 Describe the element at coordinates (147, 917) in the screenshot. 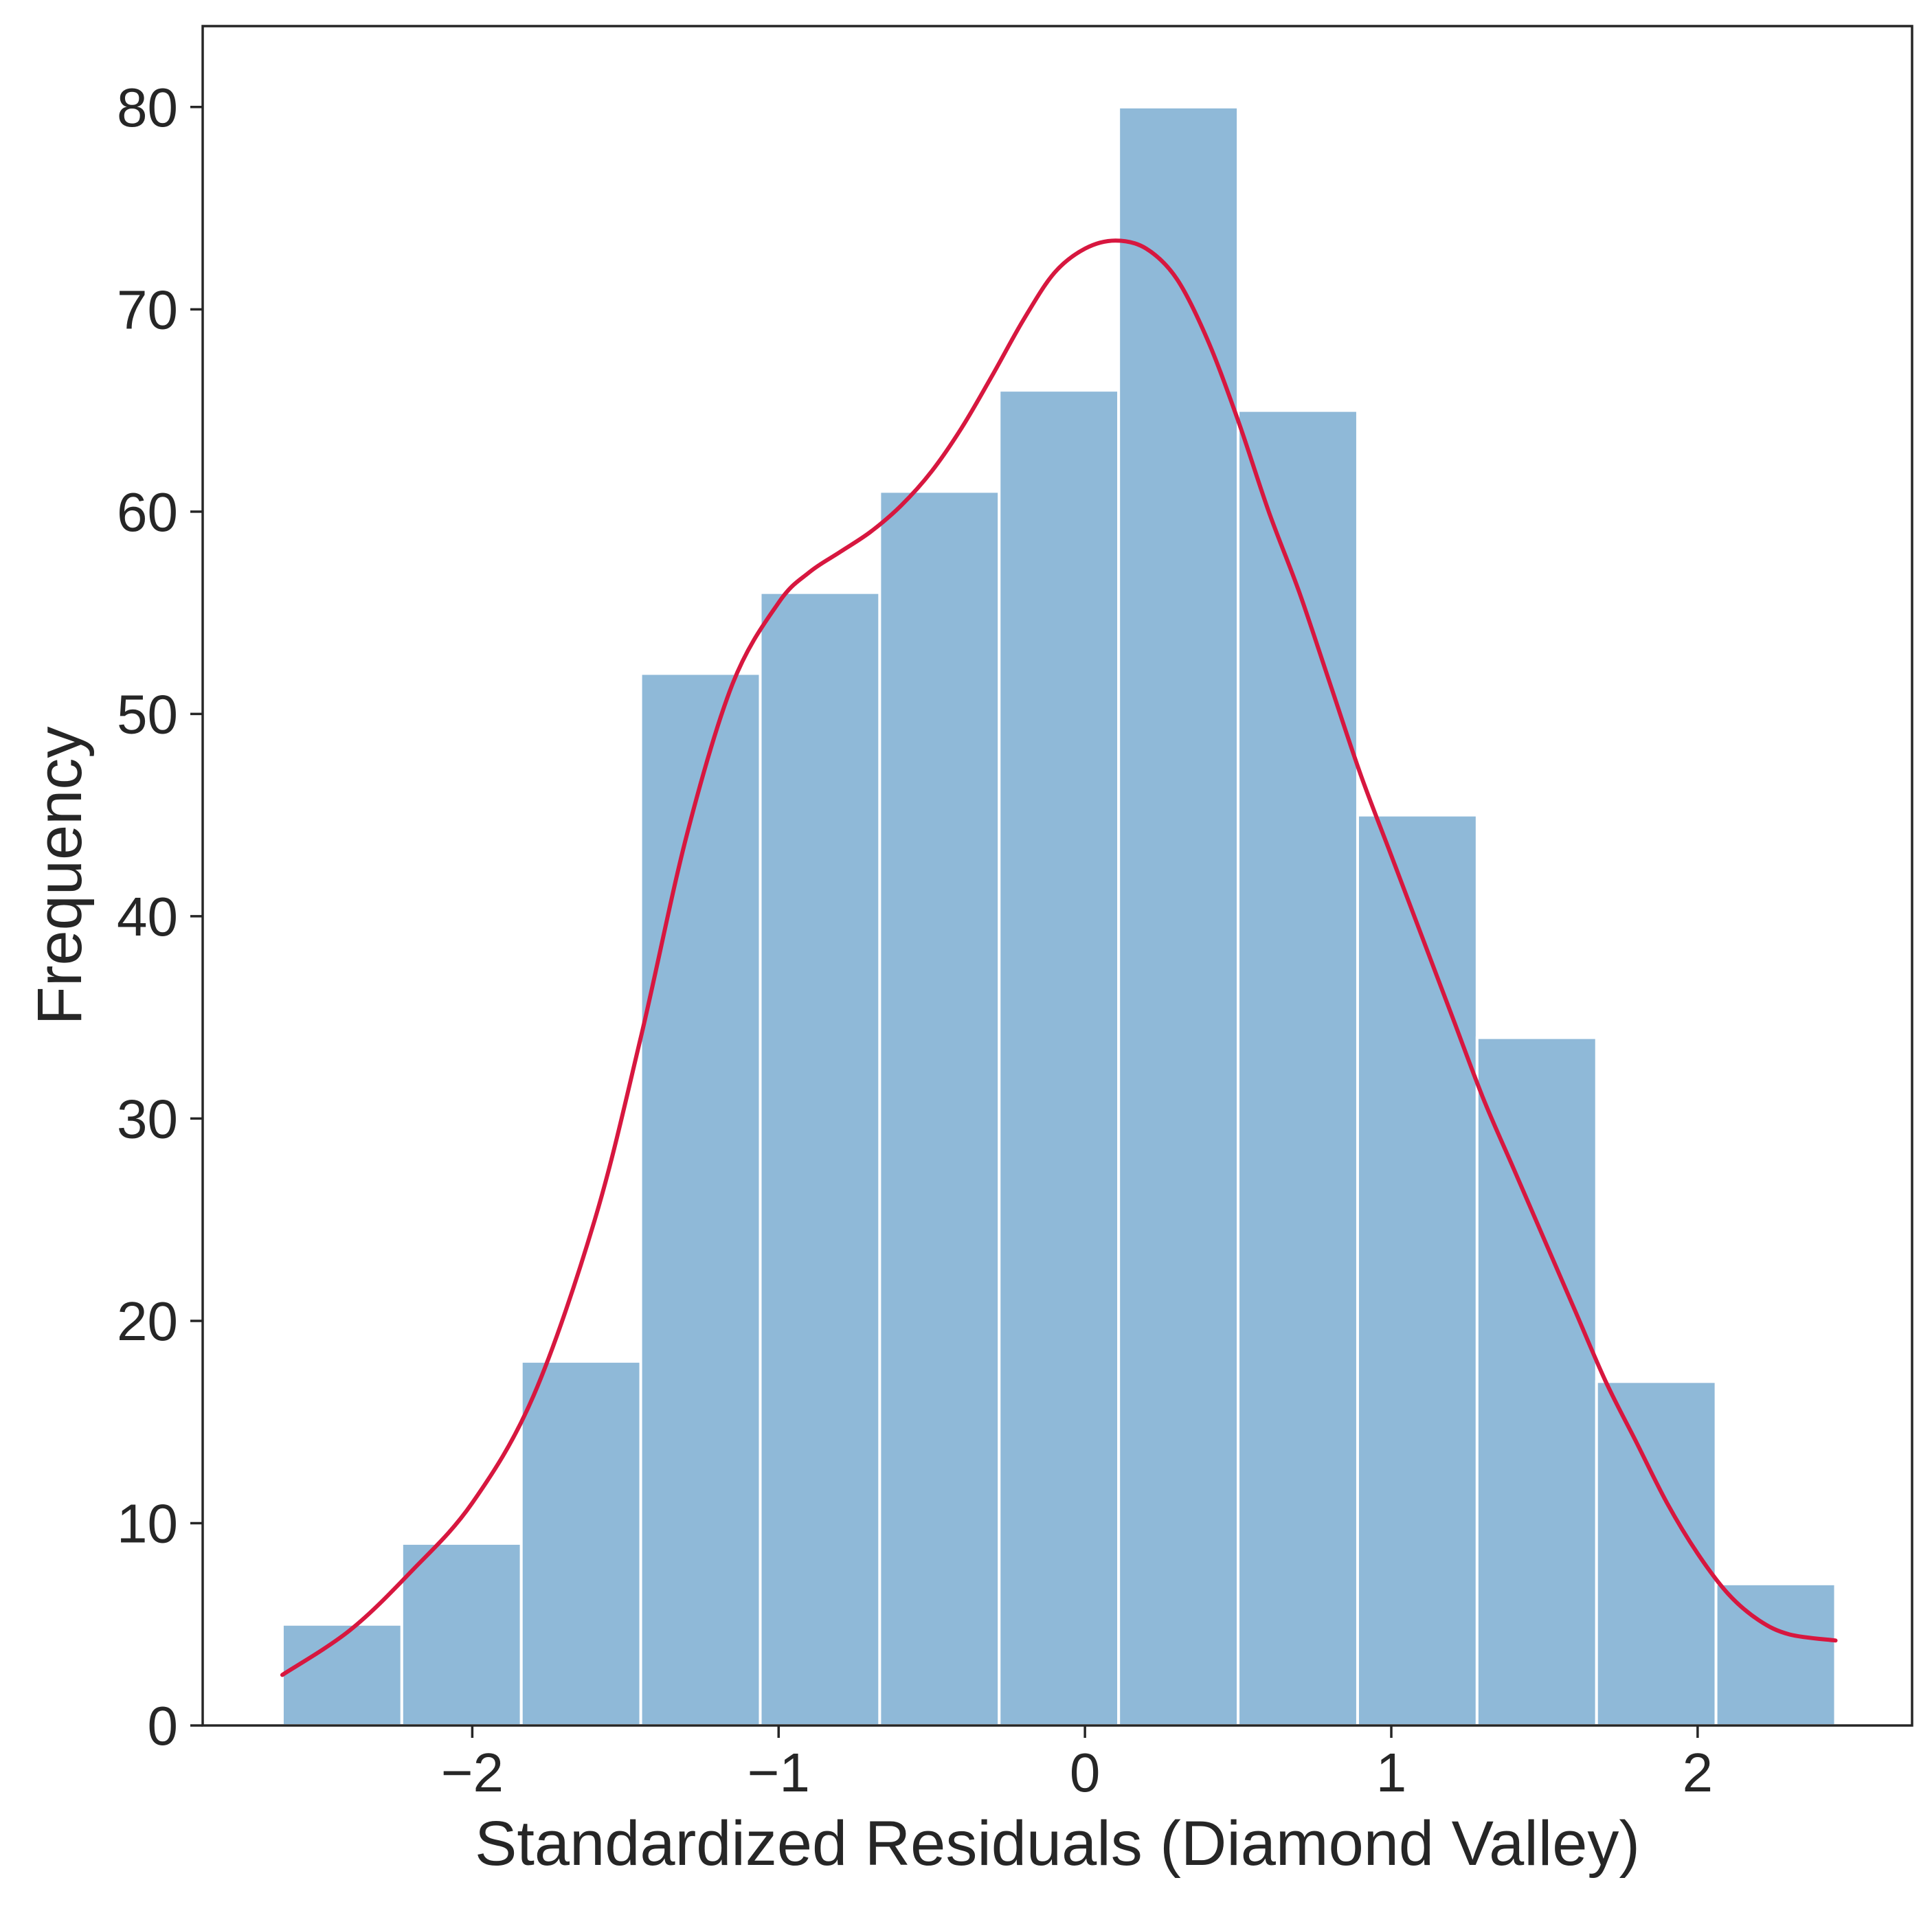

I see `y-tick-label: 40` at that location.